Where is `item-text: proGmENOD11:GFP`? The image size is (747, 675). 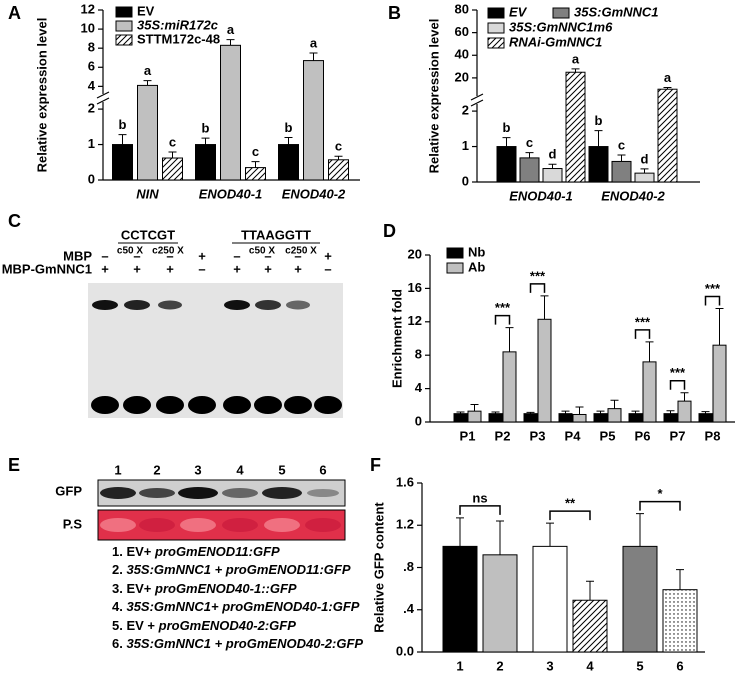
item-text: proGmENOD11:GFP is located at coordinates (217, 551).